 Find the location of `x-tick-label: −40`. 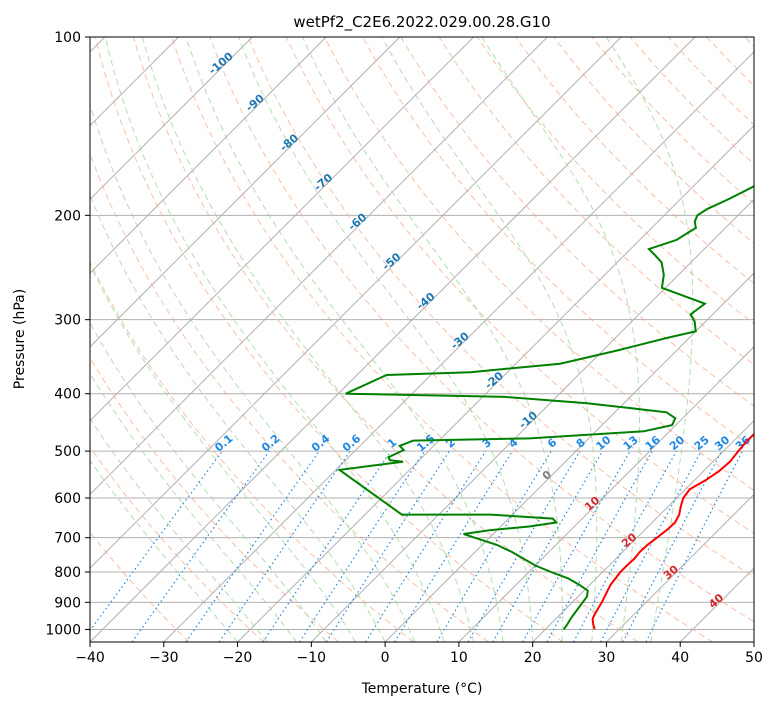

x-tick-label: −40 is located at coordinates (90, 658).